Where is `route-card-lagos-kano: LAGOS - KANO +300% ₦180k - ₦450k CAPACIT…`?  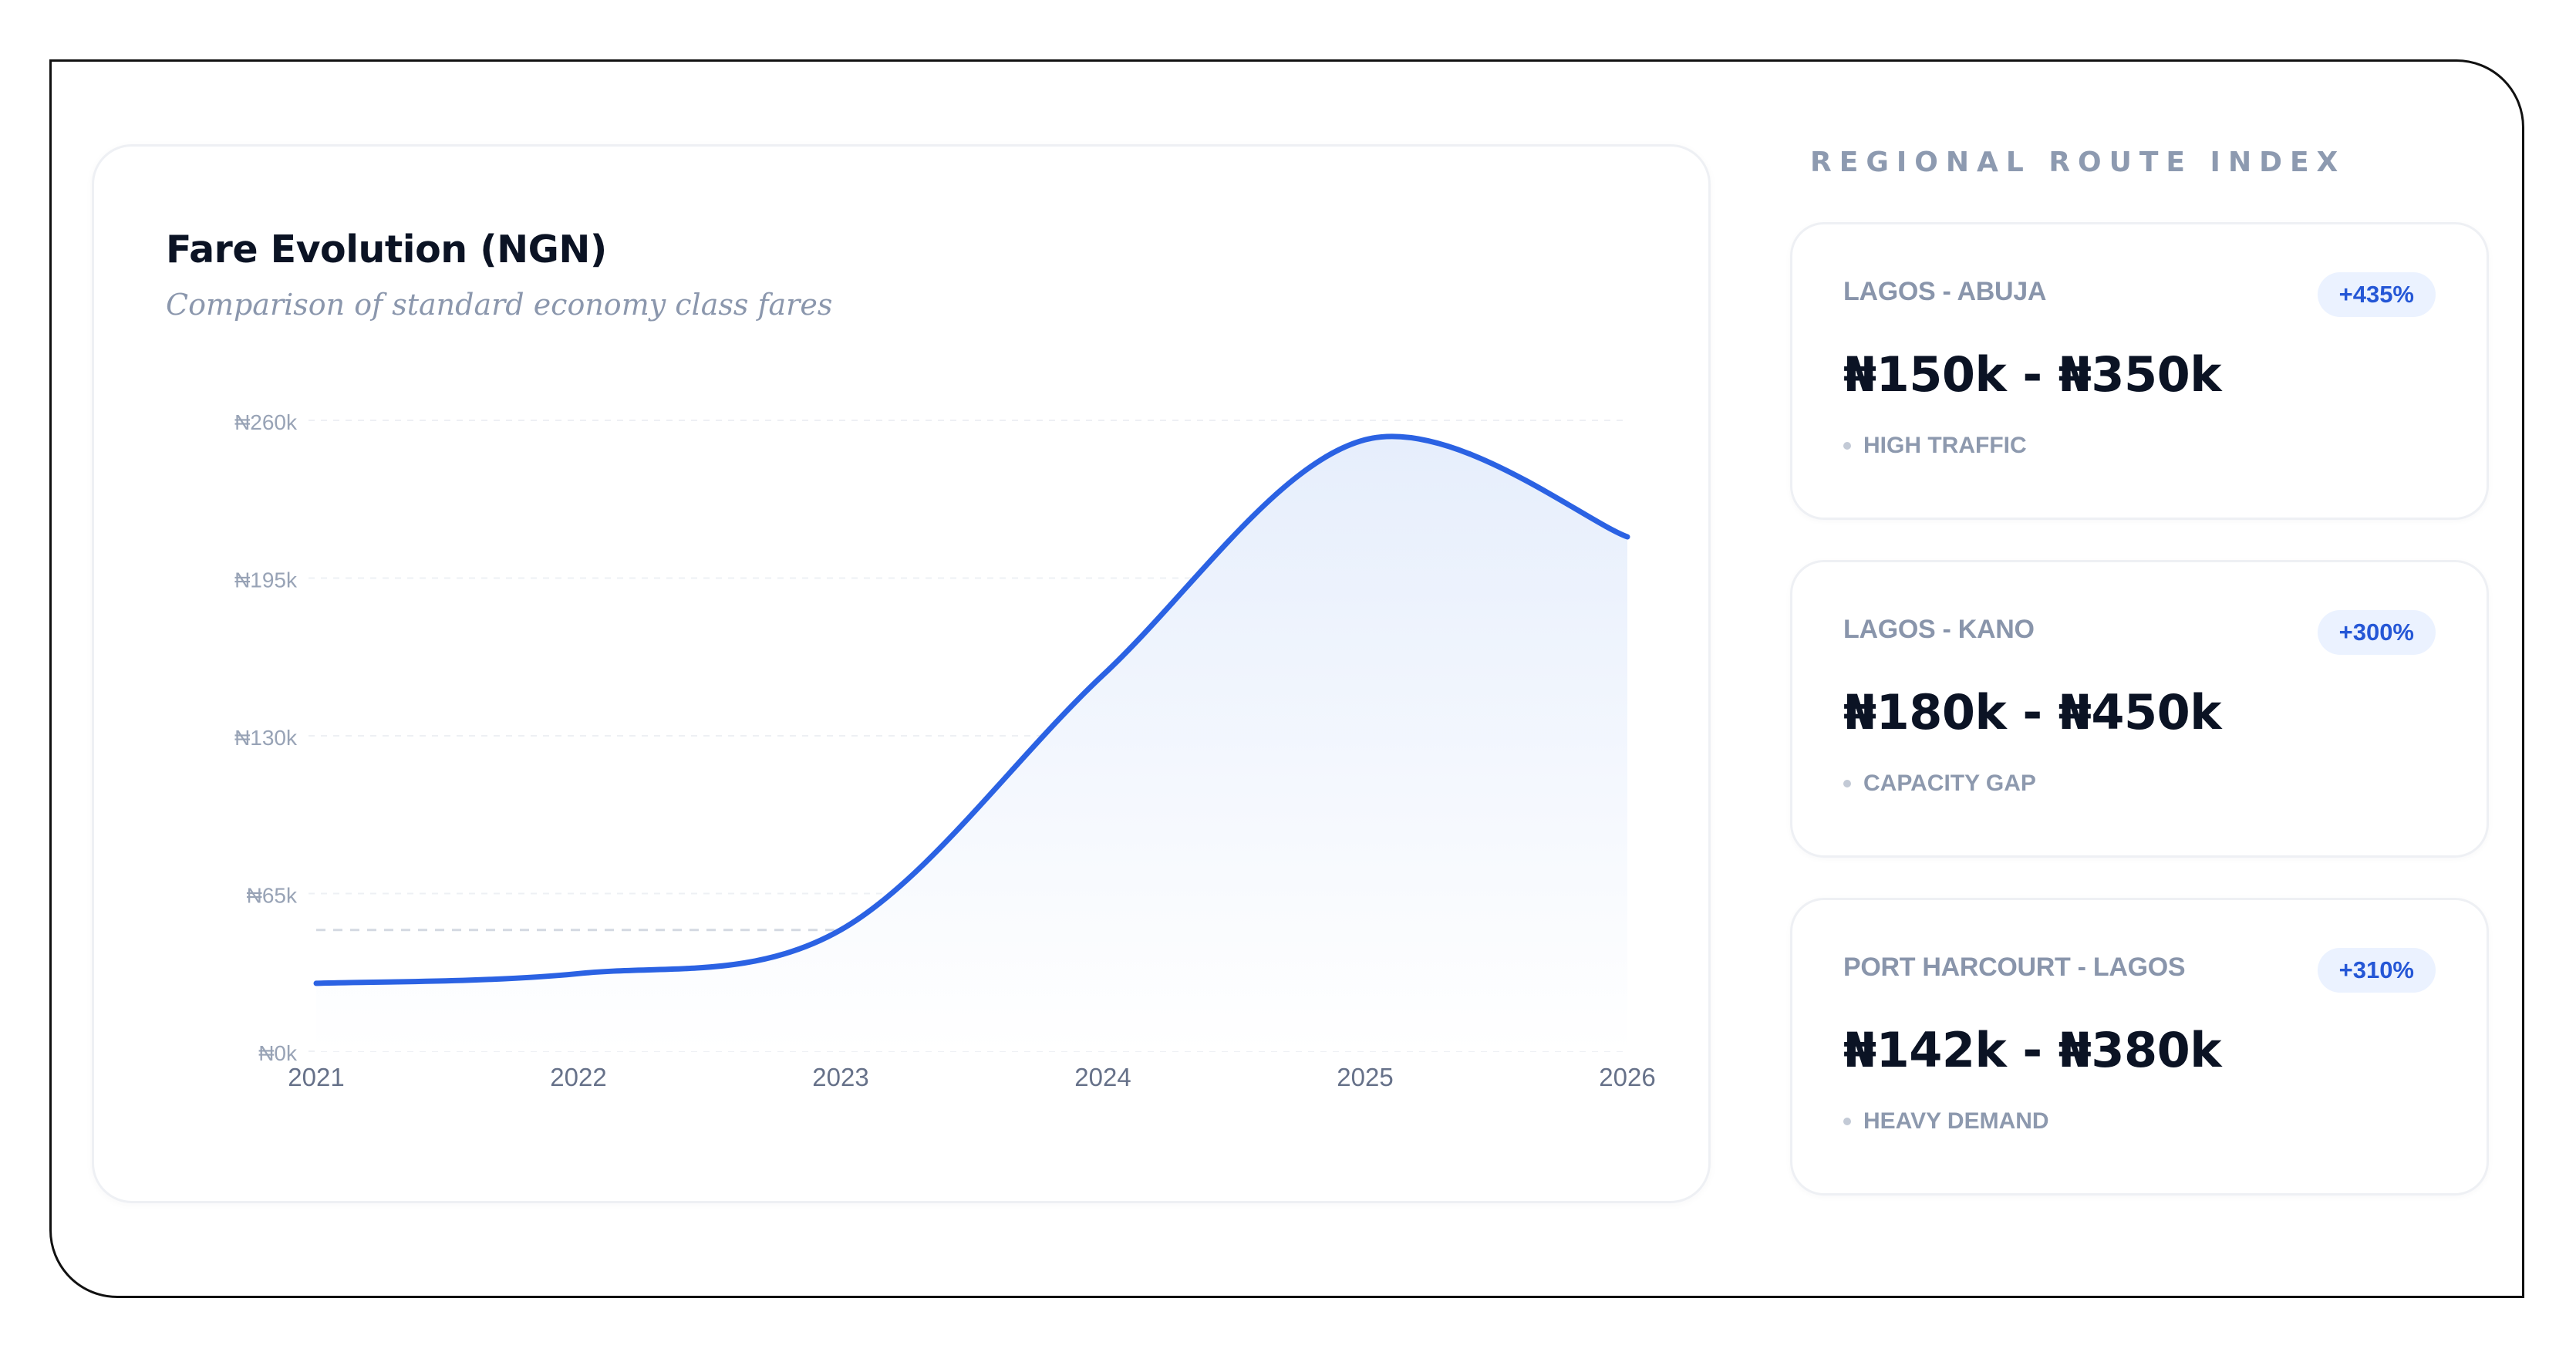
route-card-lagos-kano: LAGOS - KANO +300% ₦180k - ₦450k CAPACIT… is located at coordinates (2139, 709).